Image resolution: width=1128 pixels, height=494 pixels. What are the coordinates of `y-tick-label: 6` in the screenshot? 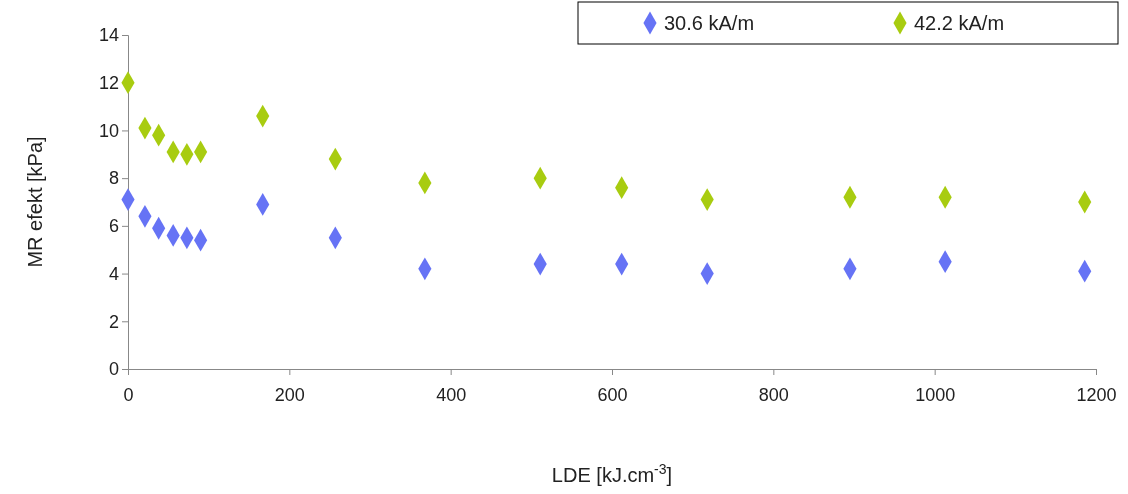 It's located at (113, 226).